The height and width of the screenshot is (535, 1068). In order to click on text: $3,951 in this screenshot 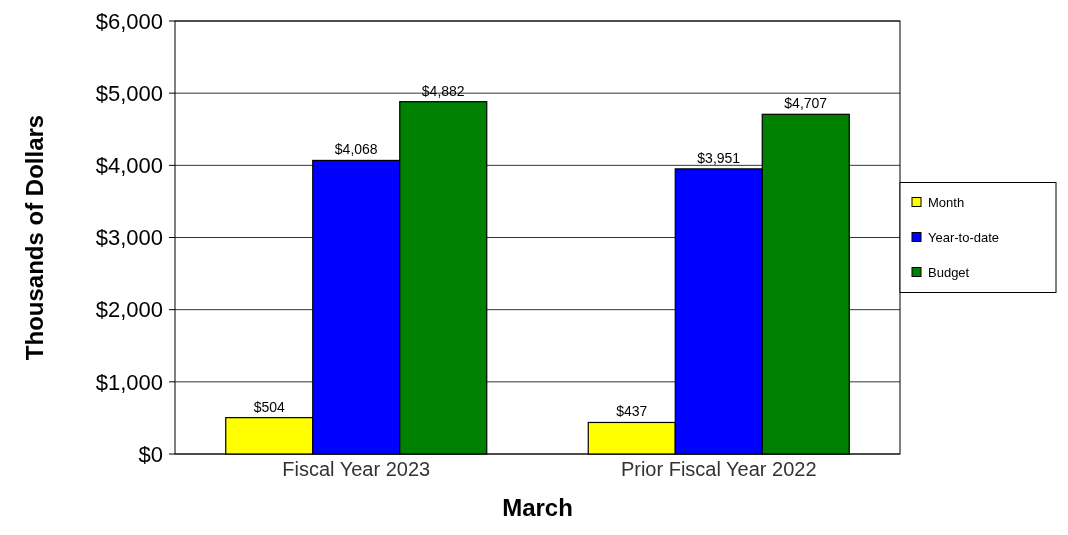, I will do `click(719, 157)`.